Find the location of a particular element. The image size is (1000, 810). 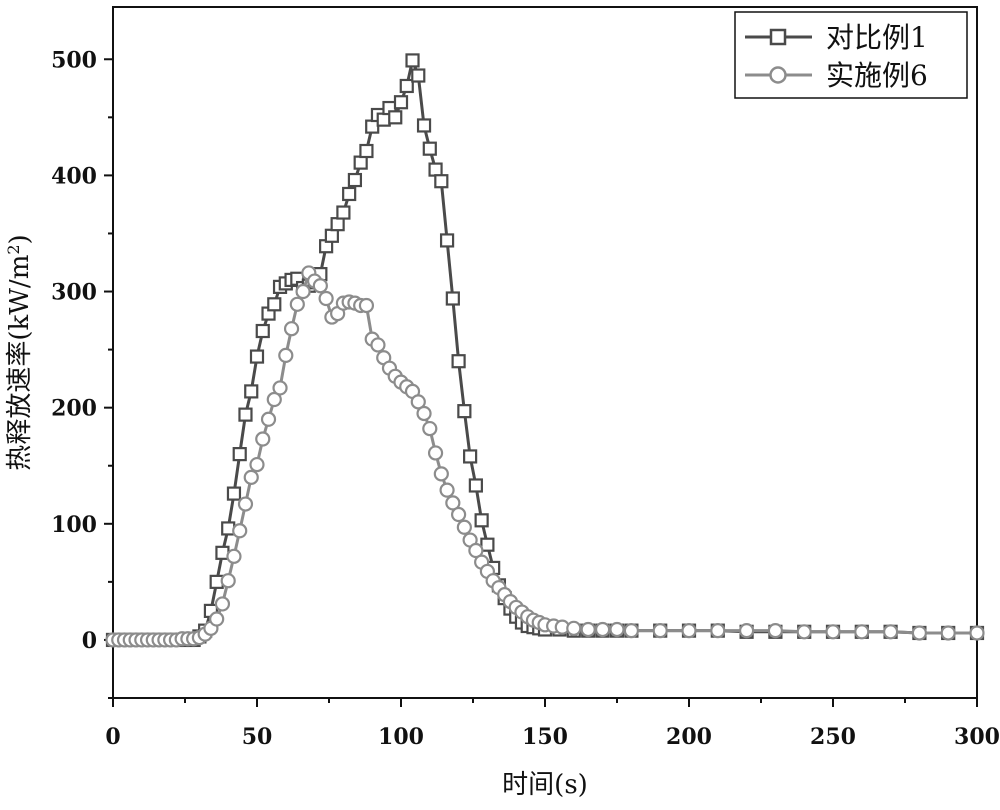

x-tick-label: 300 is located at coordinates (977, 737).